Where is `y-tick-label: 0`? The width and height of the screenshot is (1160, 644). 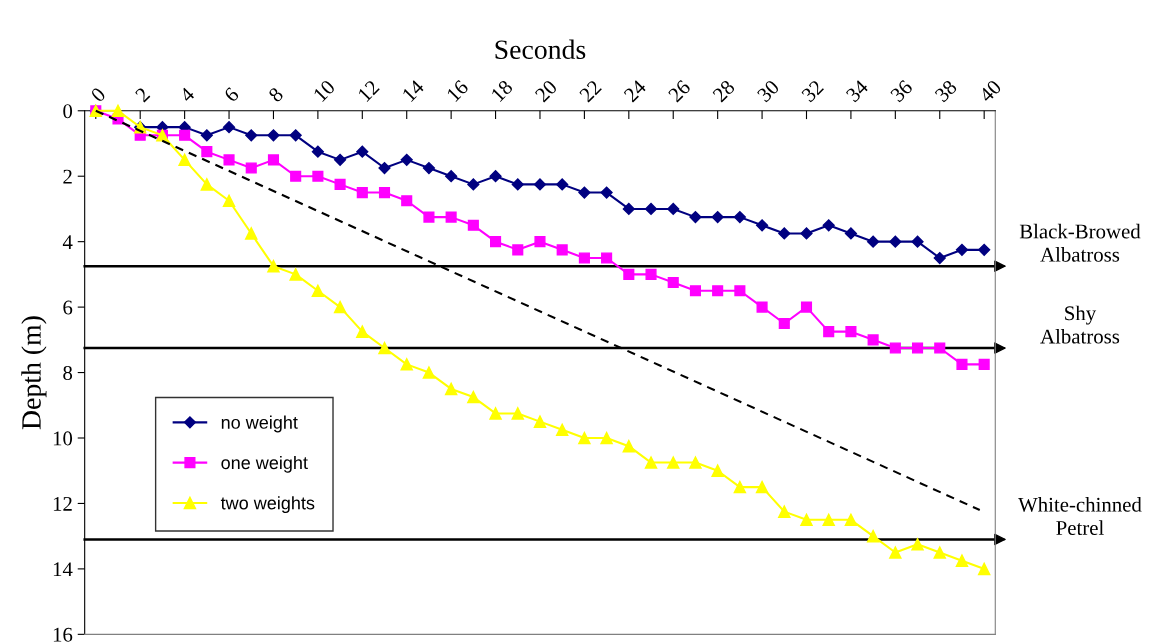 y-tick-label: 0 is located at coordinates (68, 111).